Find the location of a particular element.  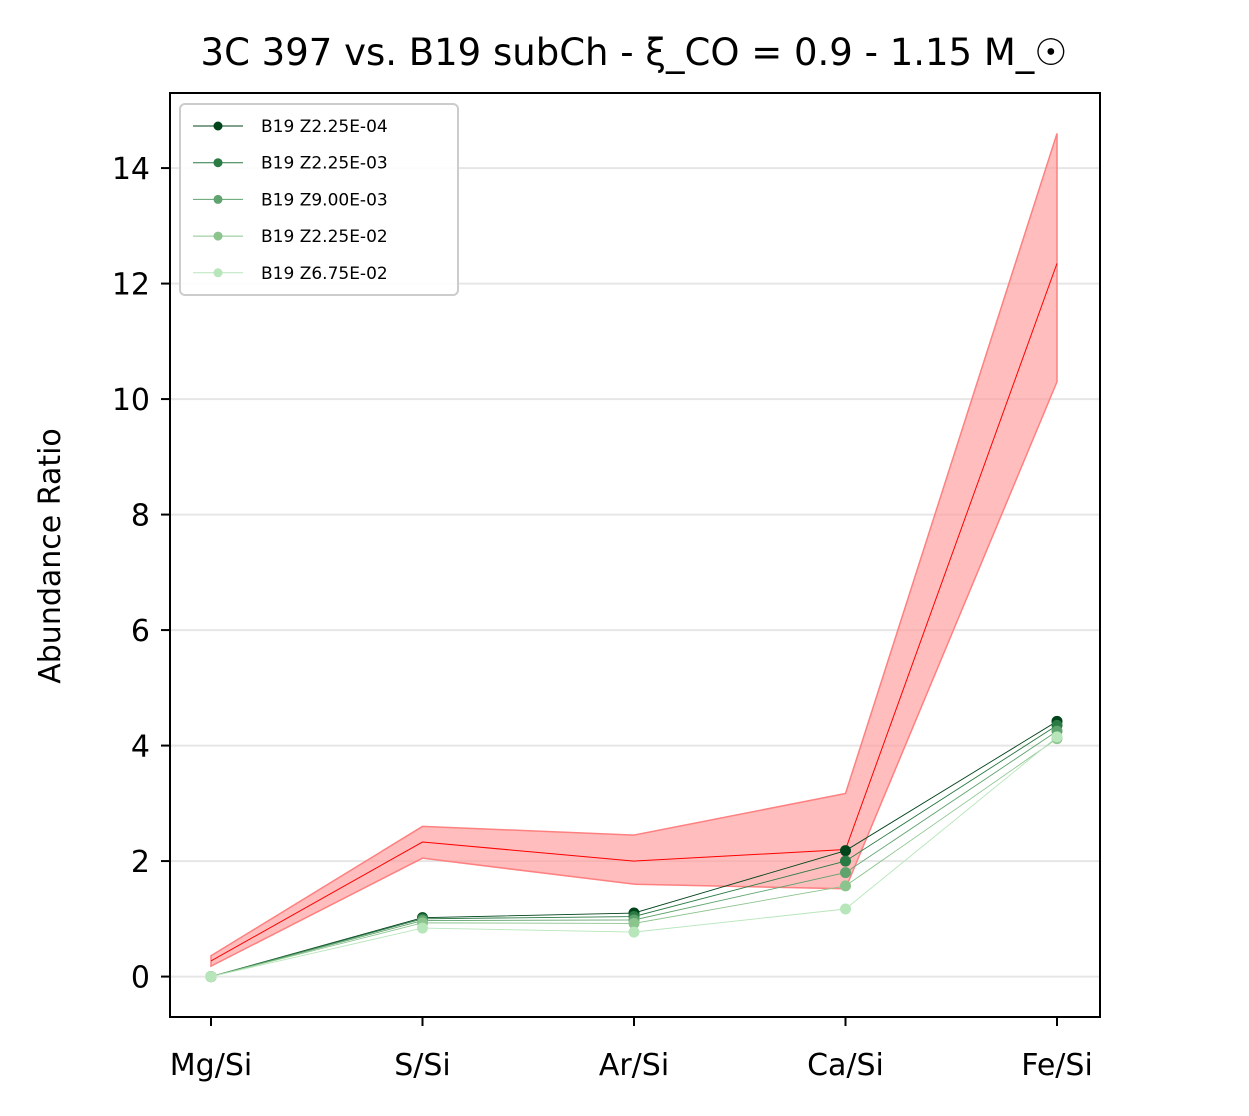

x-tick-label: S/Si is located at coordinates (422, 1065).